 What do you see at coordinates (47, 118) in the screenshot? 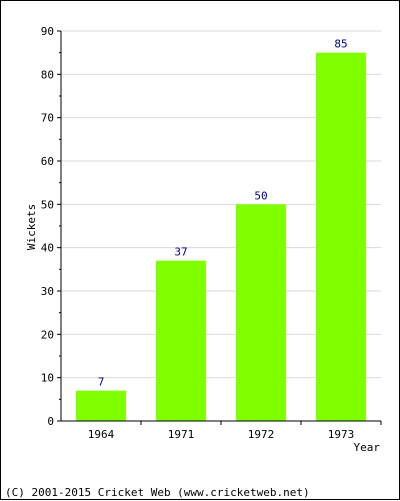
I see `y-tick-label: 70` at bounding box center [47, 118].